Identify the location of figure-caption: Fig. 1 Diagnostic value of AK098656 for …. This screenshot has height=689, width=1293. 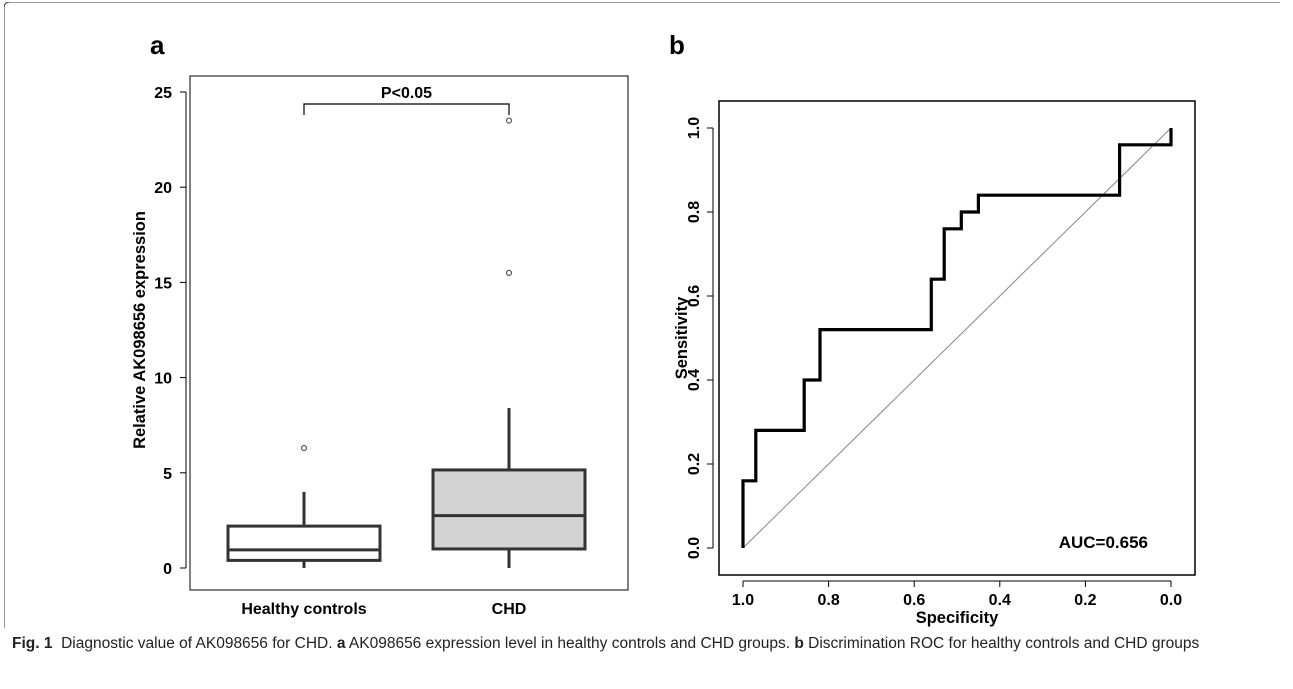
(644, 644).